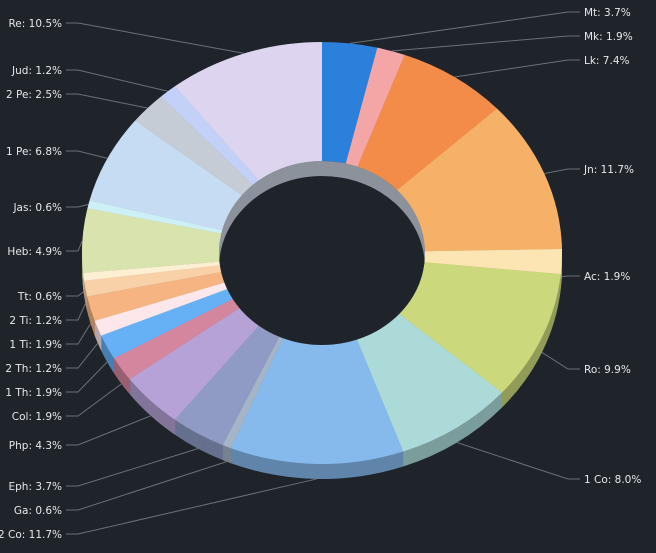 This screenshot has width=656, height=553. What do you see at coordinates (34, 95) in the screenshot?
I see `slice-label: 2 Pe: 2.5%` at bounding box center [34, 95].